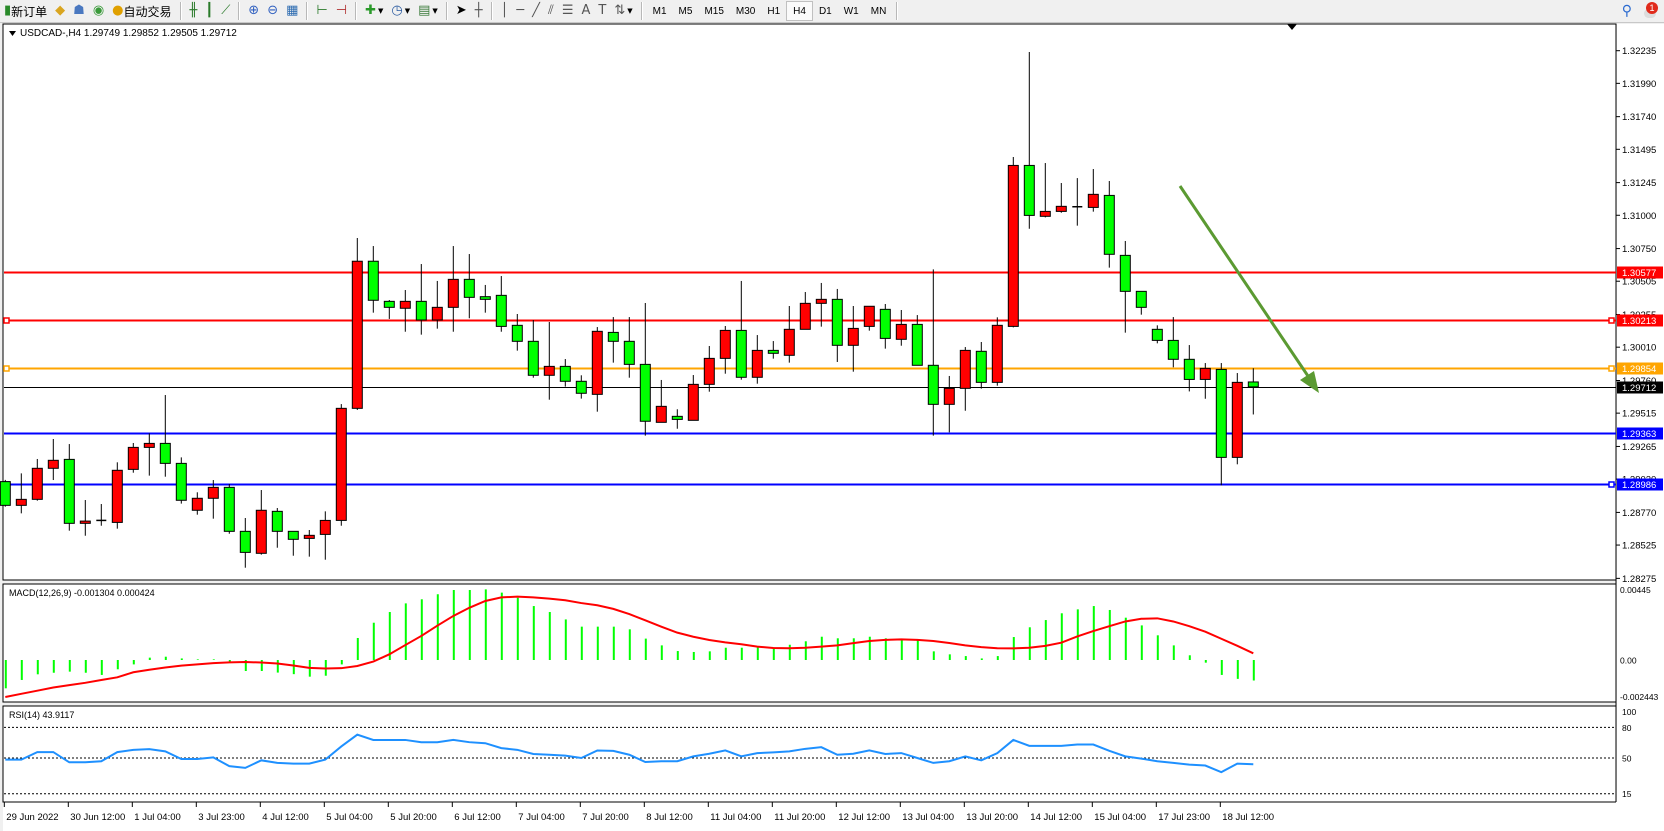  Describe the element at coordinates (745, 11) in the screenshot. I see `timeframe-m30: M30` at that location.